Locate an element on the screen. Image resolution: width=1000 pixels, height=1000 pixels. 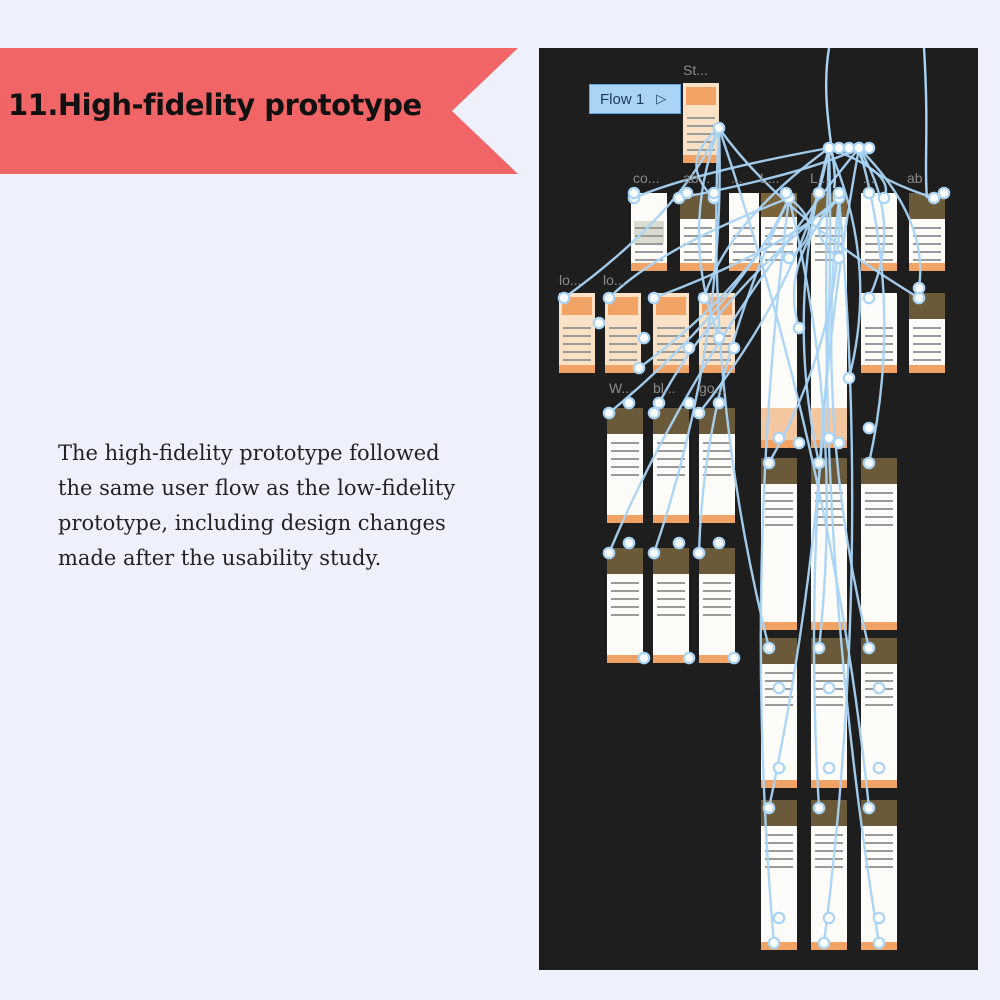
screen-map is located at coordinates (649, 232).